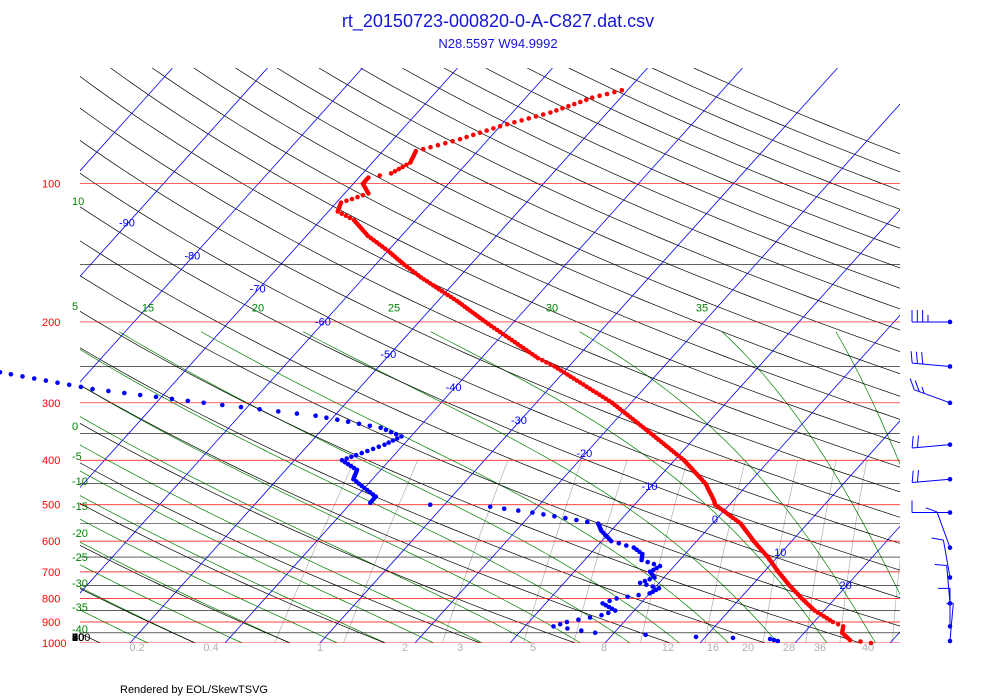  What do you see at coordinates (75, 427) in the screenshot?
I see `moist-adiabat-left-label: 0` at bounding box center [75, 427].